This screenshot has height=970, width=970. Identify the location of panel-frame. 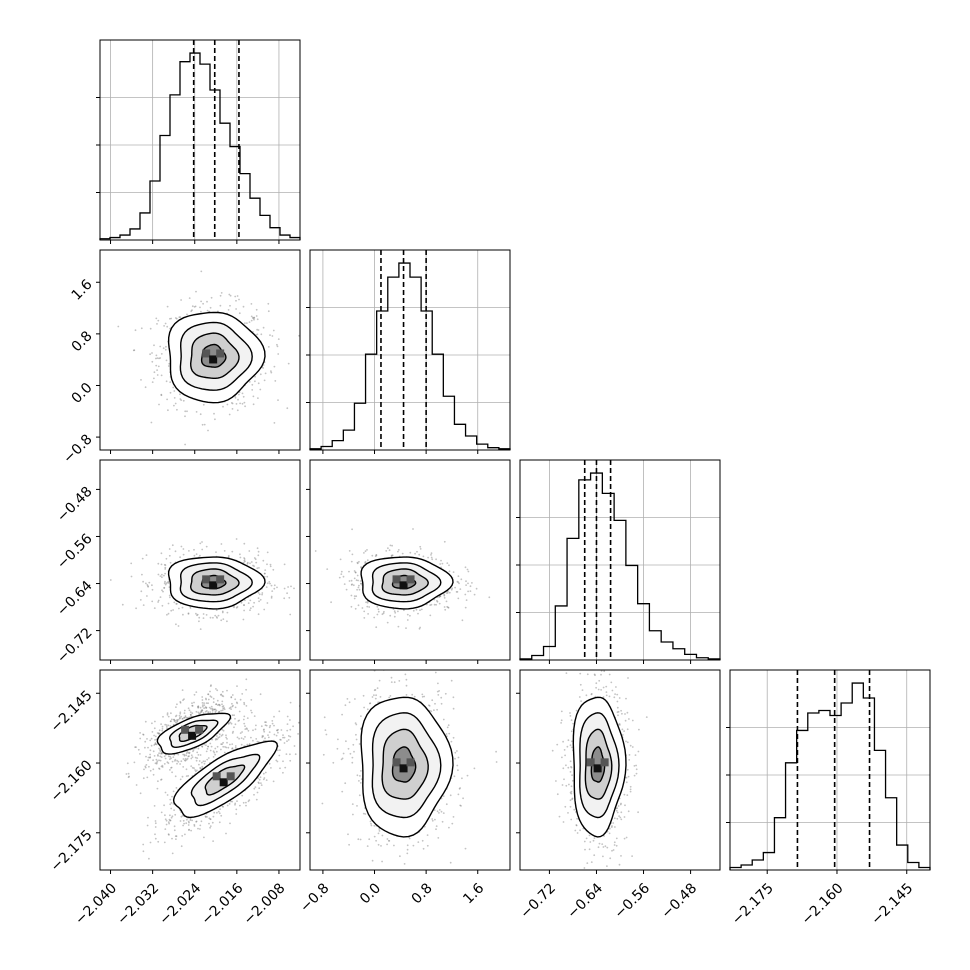
(200, 560).